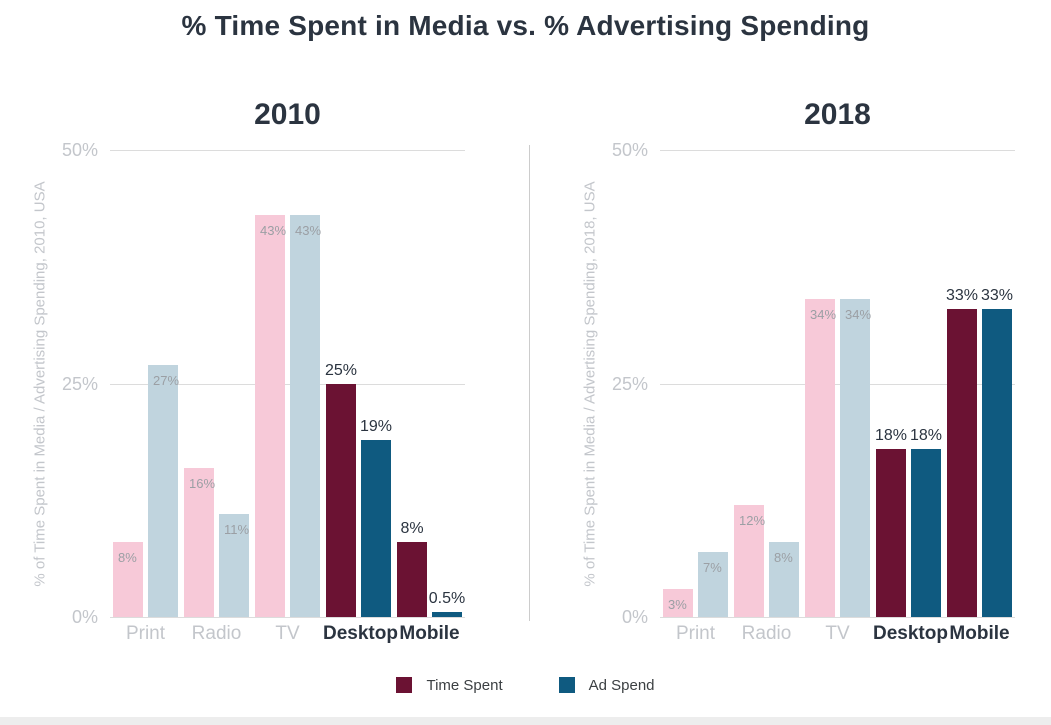 The image size is (1051, 725). Describe the element at coordinates (525, 721) in the screenshot. I see `bottom-strip` at that location.